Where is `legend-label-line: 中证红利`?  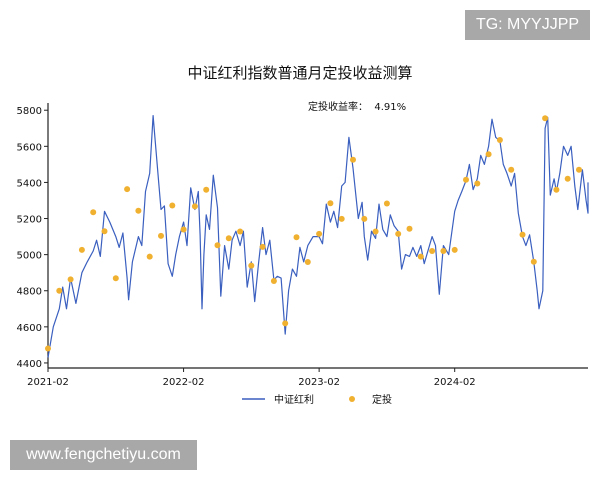
legend-label-line: 中证红利 is located at coordinates (294, 399).